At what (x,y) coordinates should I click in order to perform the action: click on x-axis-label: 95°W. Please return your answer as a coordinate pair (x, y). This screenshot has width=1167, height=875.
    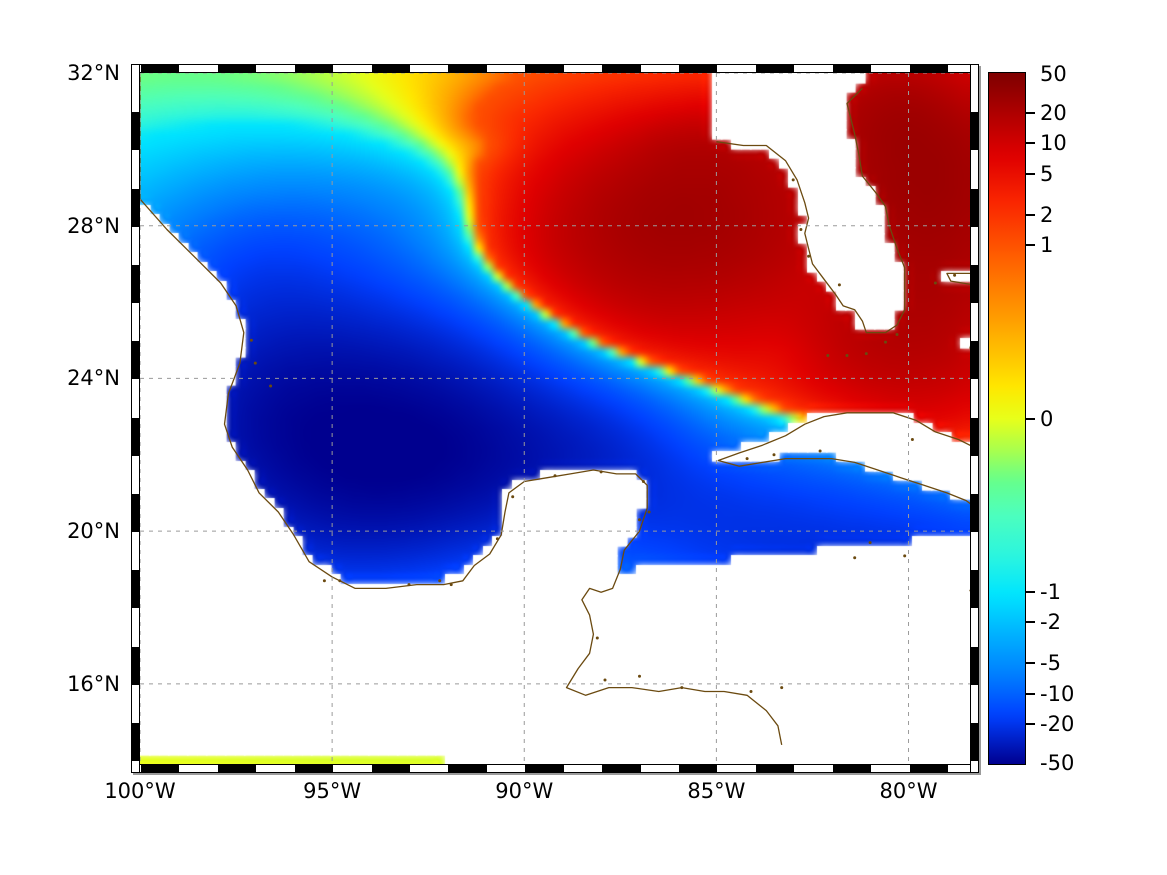
    Looking at the image, I should click on (332, 791).